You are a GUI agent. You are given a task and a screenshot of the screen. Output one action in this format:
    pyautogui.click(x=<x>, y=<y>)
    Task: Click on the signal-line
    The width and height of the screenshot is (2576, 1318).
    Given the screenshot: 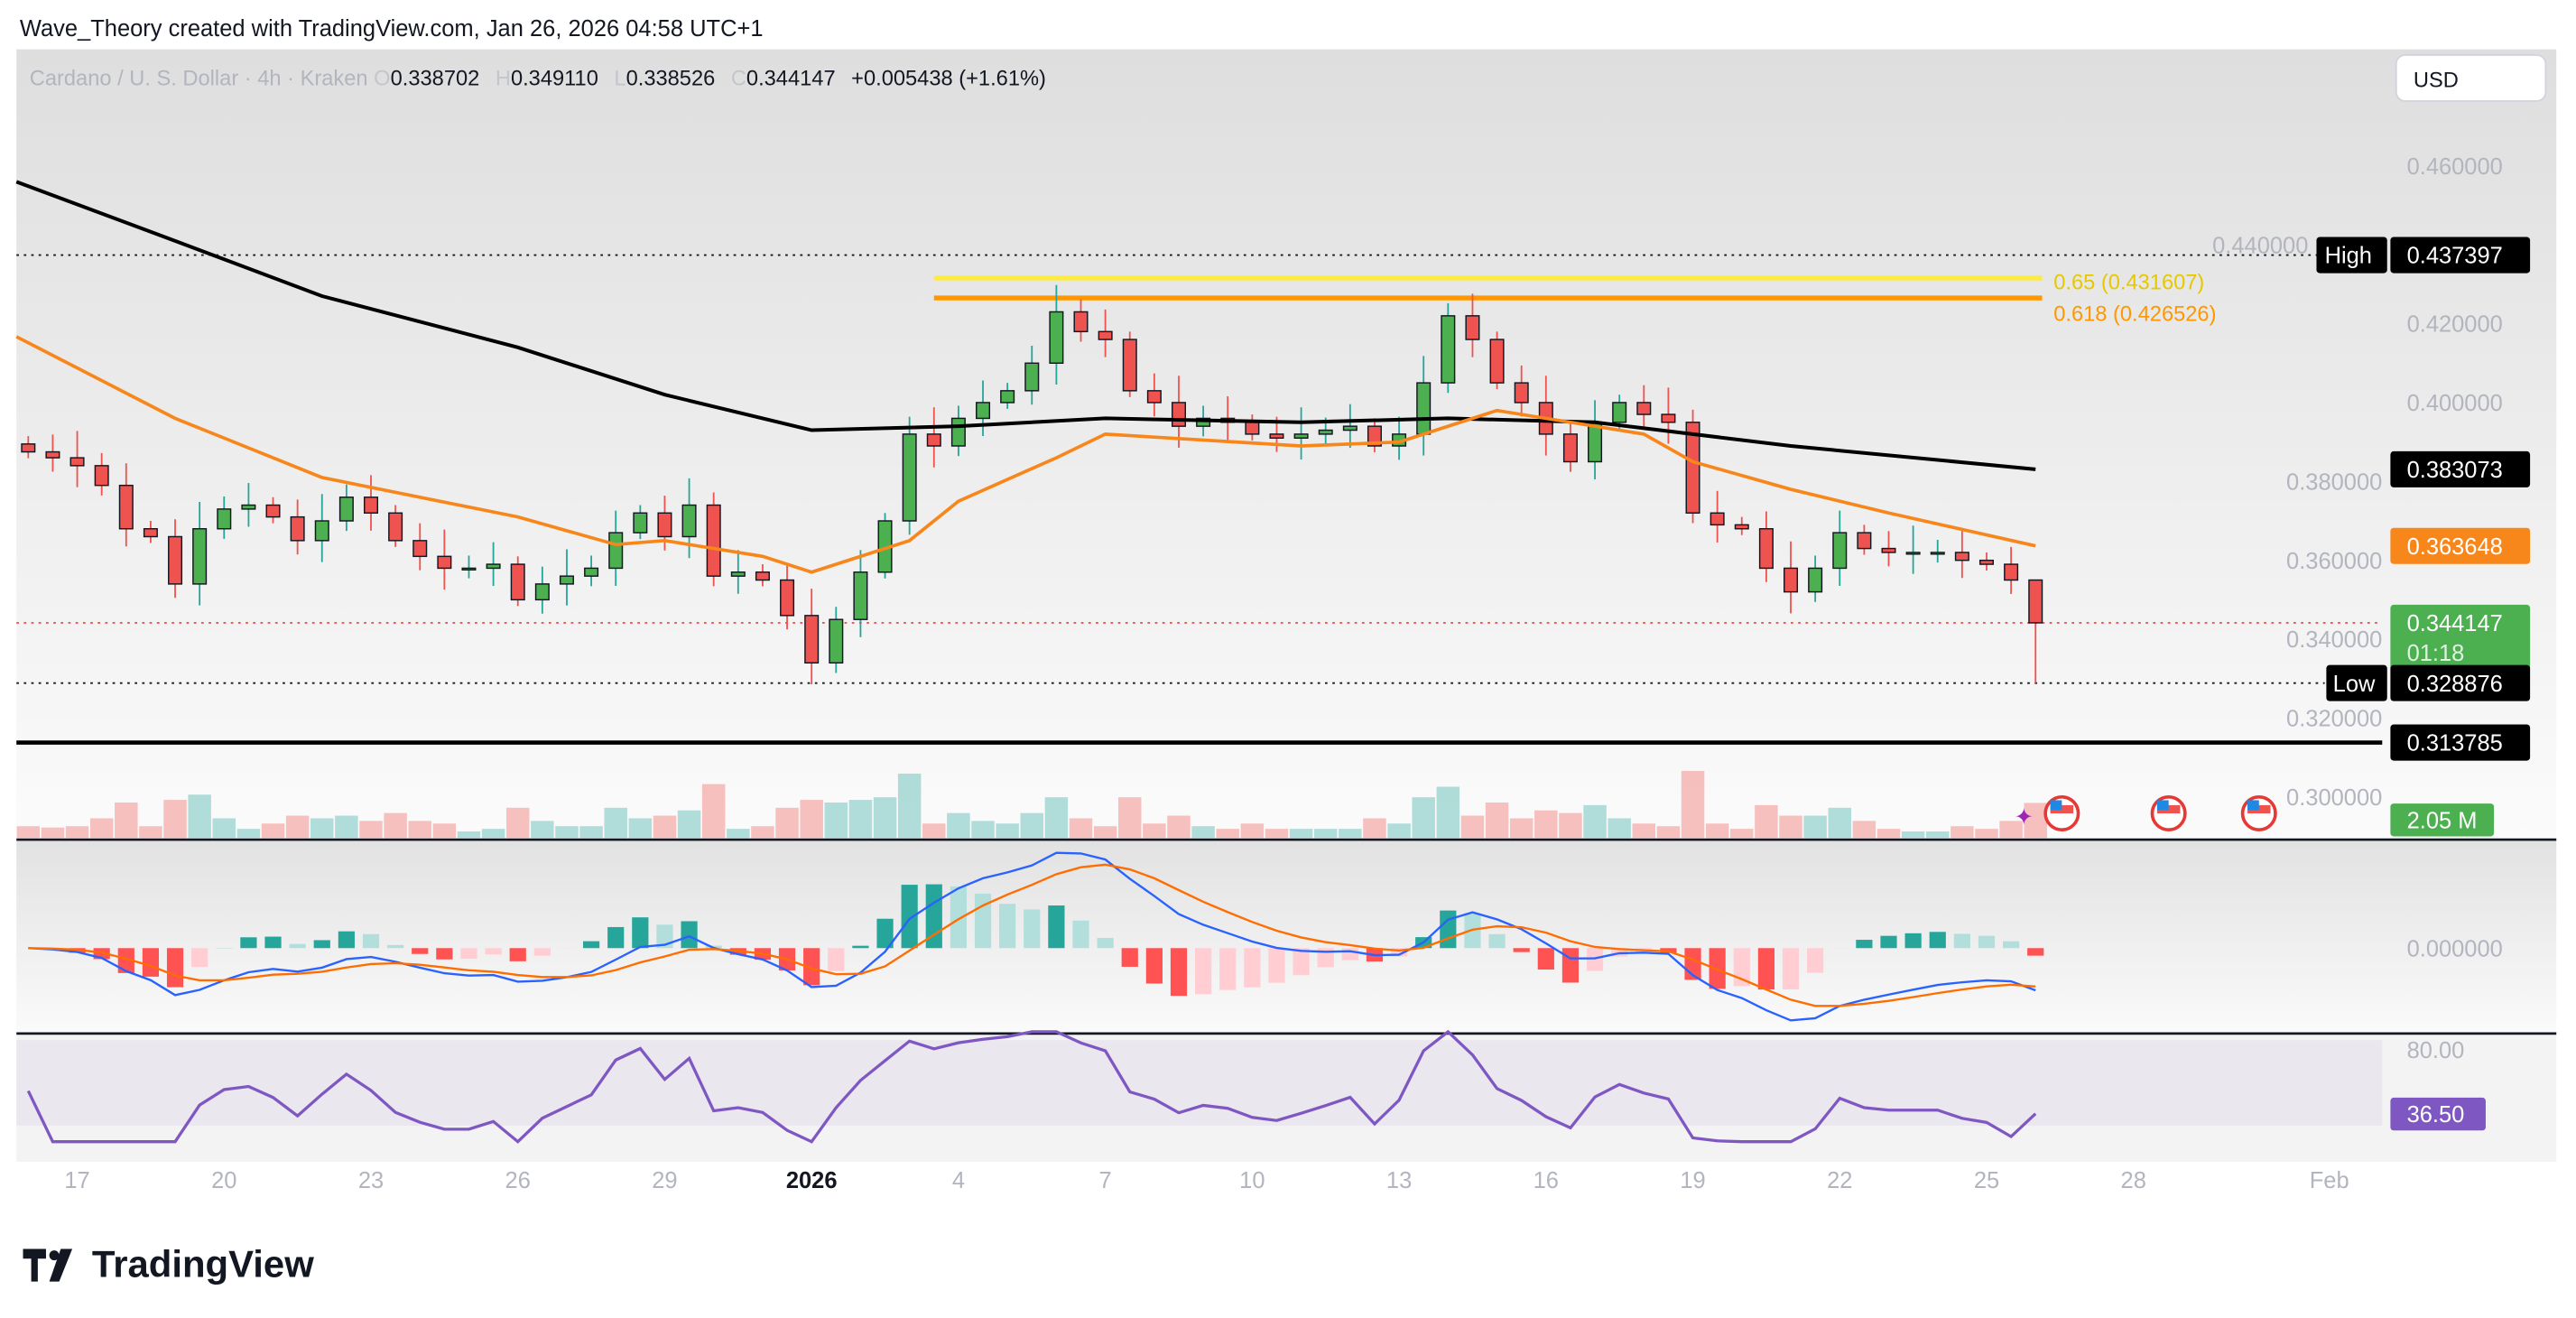 What is the action you would take?
    pyautogui.click(x=1032, y=935)
    